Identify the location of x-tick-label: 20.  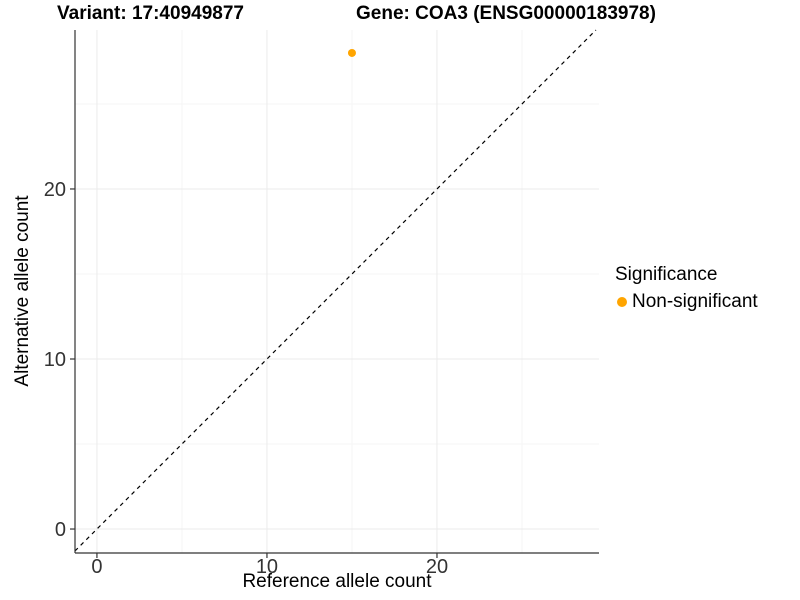
(437, 567).